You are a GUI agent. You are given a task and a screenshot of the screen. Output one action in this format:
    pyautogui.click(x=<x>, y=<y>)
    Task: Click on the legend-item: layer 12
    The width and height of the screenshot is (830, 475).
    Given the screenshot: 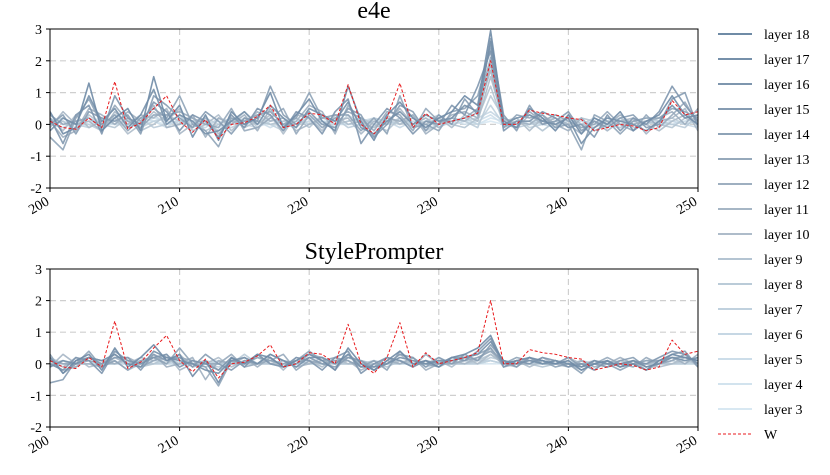 What is the action you would take?
    pyautogui.click(x=763, y=185)
    